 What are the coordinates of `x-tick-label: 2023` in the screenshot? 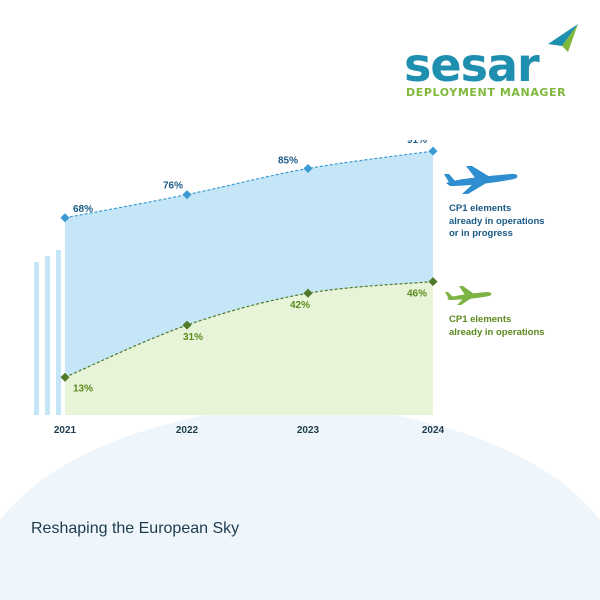 It's located at (308, 430).